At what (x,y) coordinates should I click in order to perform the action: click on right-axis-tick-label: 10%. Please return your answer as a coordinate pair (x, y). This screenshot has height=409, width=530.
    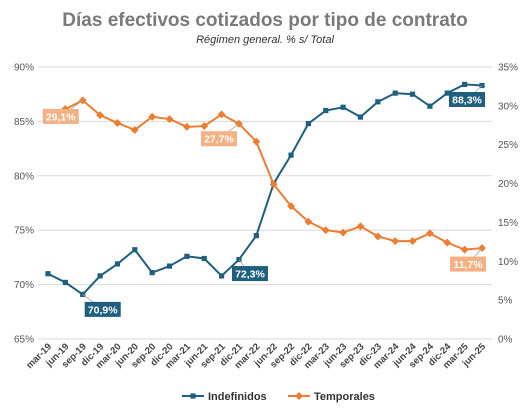
    Looking at the image, I should click on (508, 262).